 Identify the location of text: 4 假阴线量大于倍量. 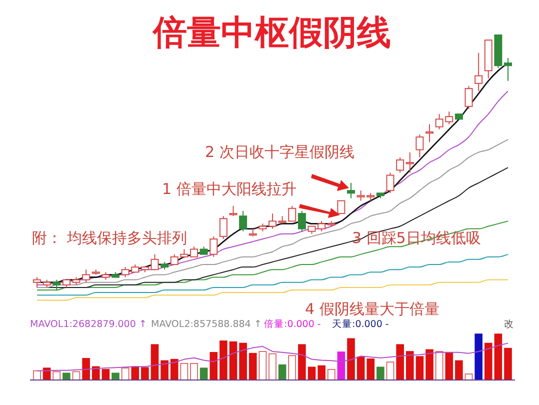
(372, 309).